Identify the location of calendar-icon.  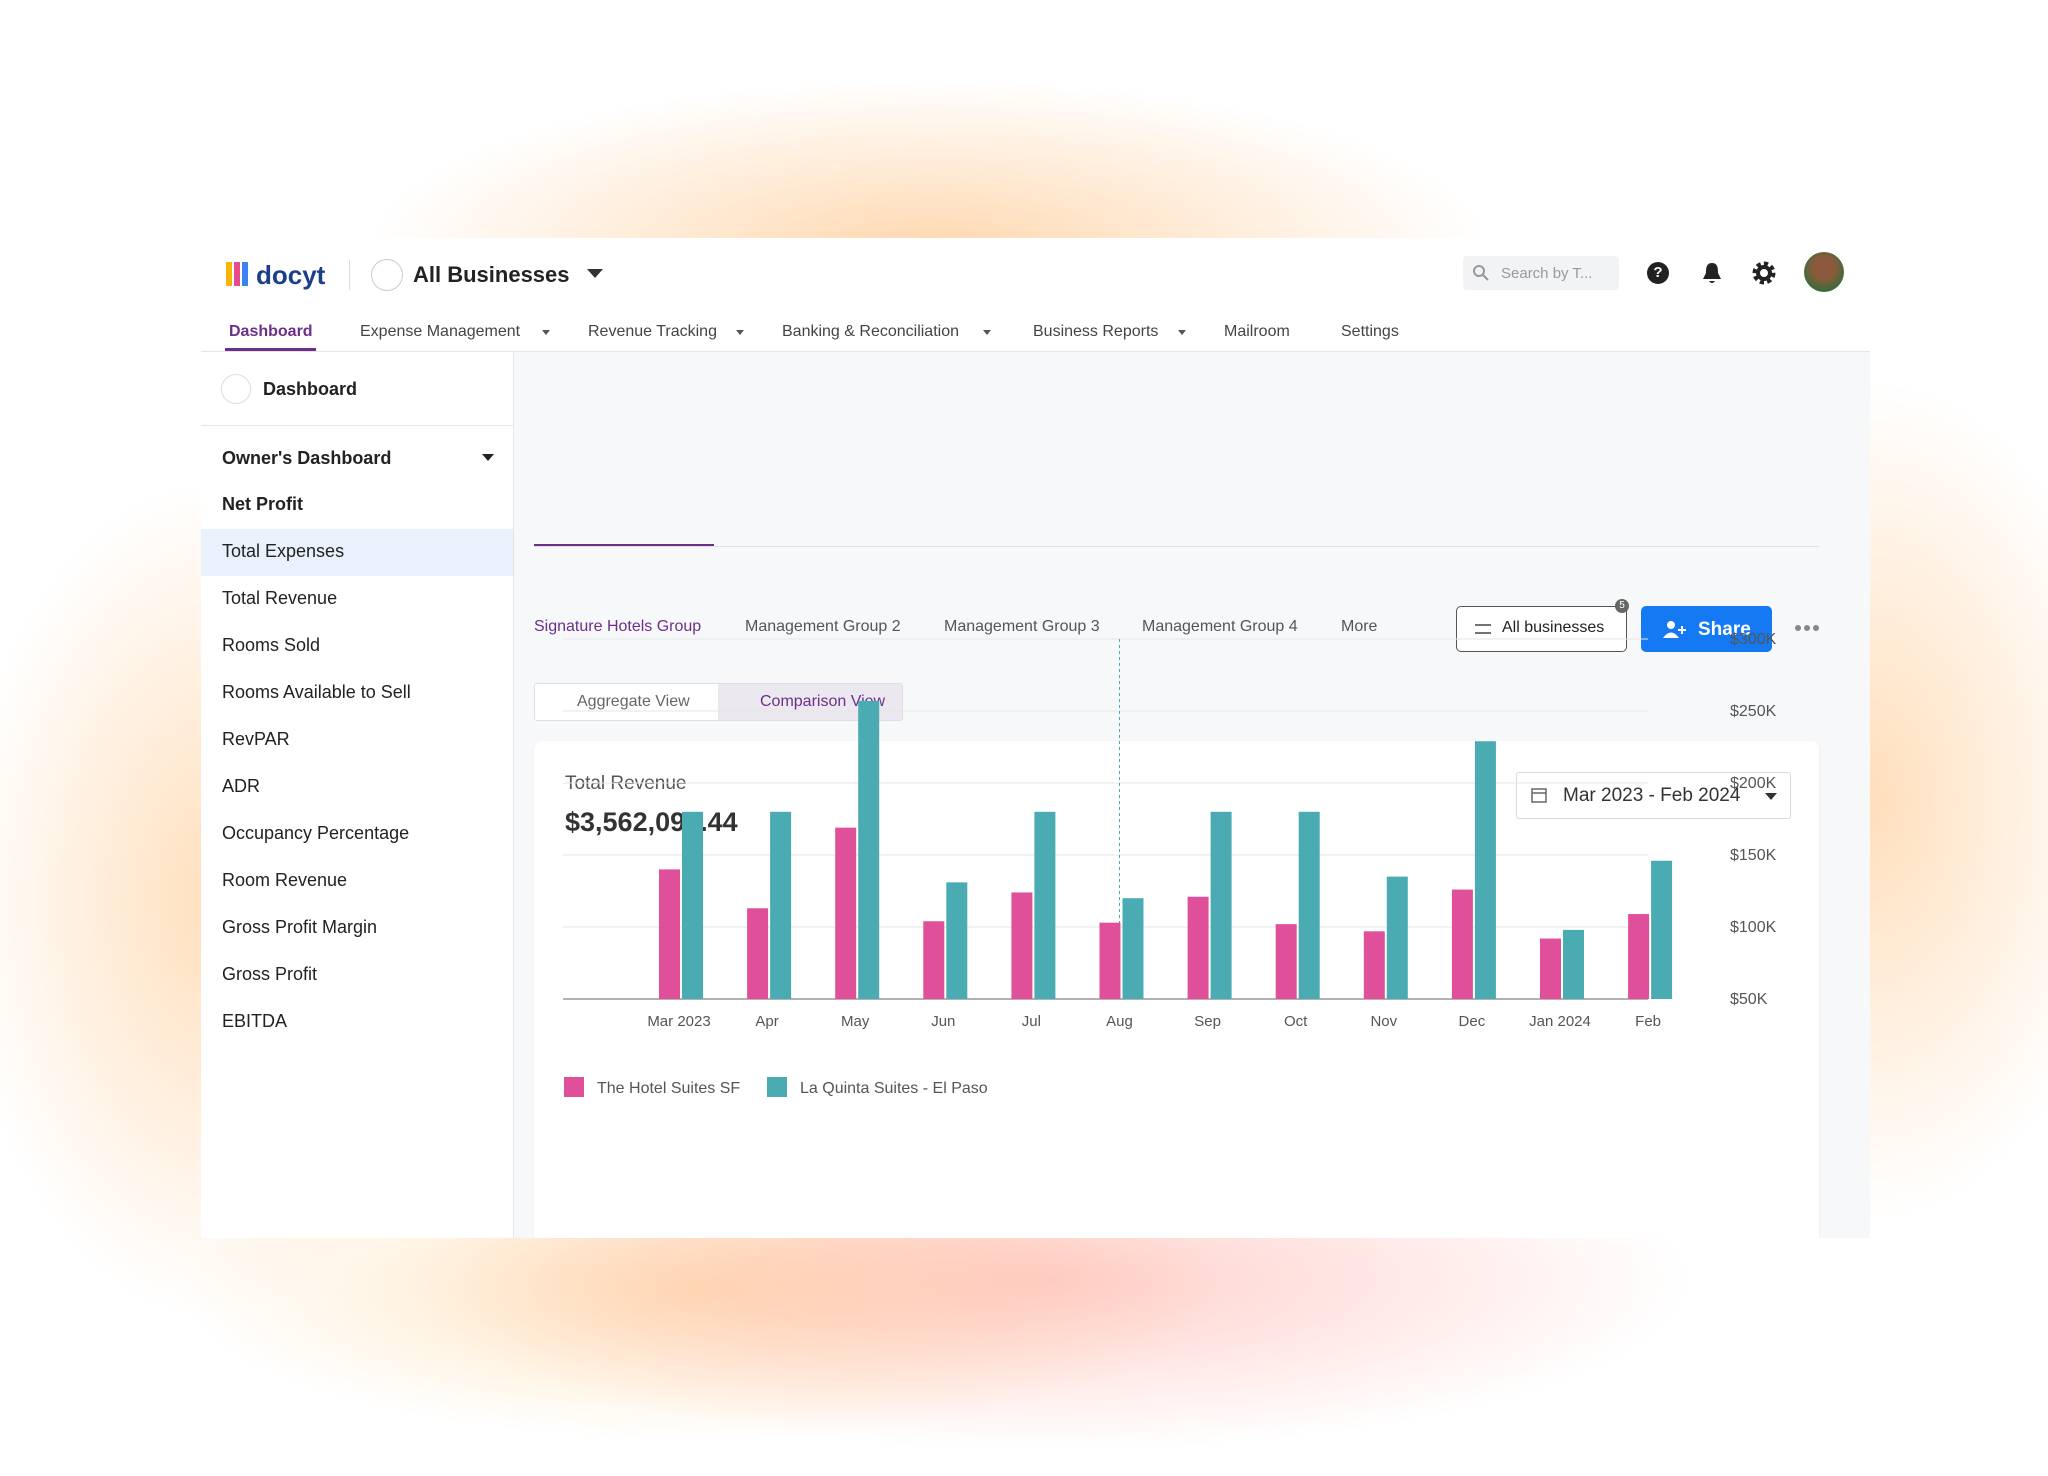
(1539, 795).